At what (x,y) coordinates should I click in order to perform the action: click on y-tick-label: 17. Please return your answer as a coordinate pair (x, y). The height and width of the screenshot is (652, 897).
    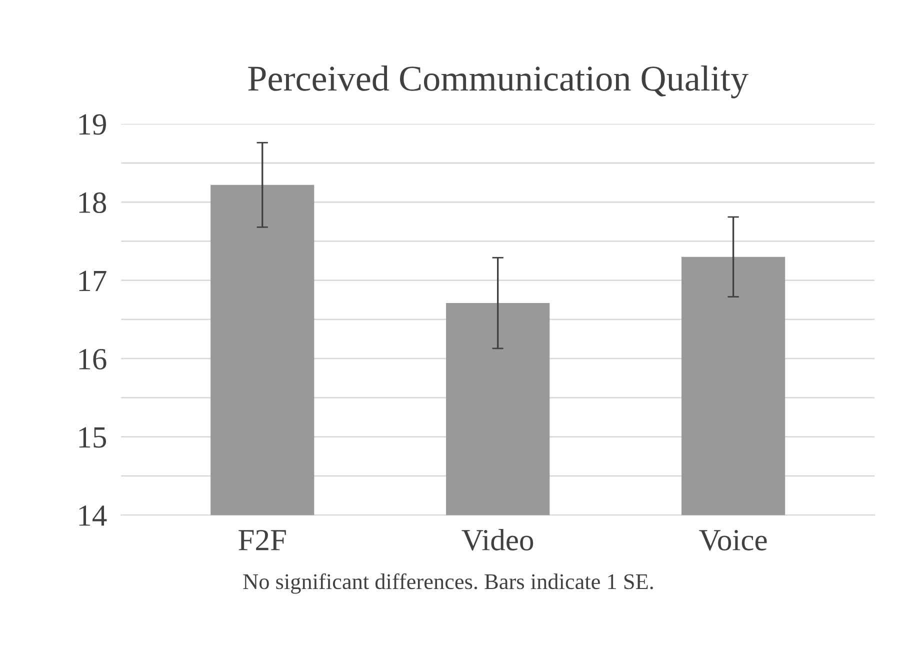
    Looking at the image, I should click on (92, 280).